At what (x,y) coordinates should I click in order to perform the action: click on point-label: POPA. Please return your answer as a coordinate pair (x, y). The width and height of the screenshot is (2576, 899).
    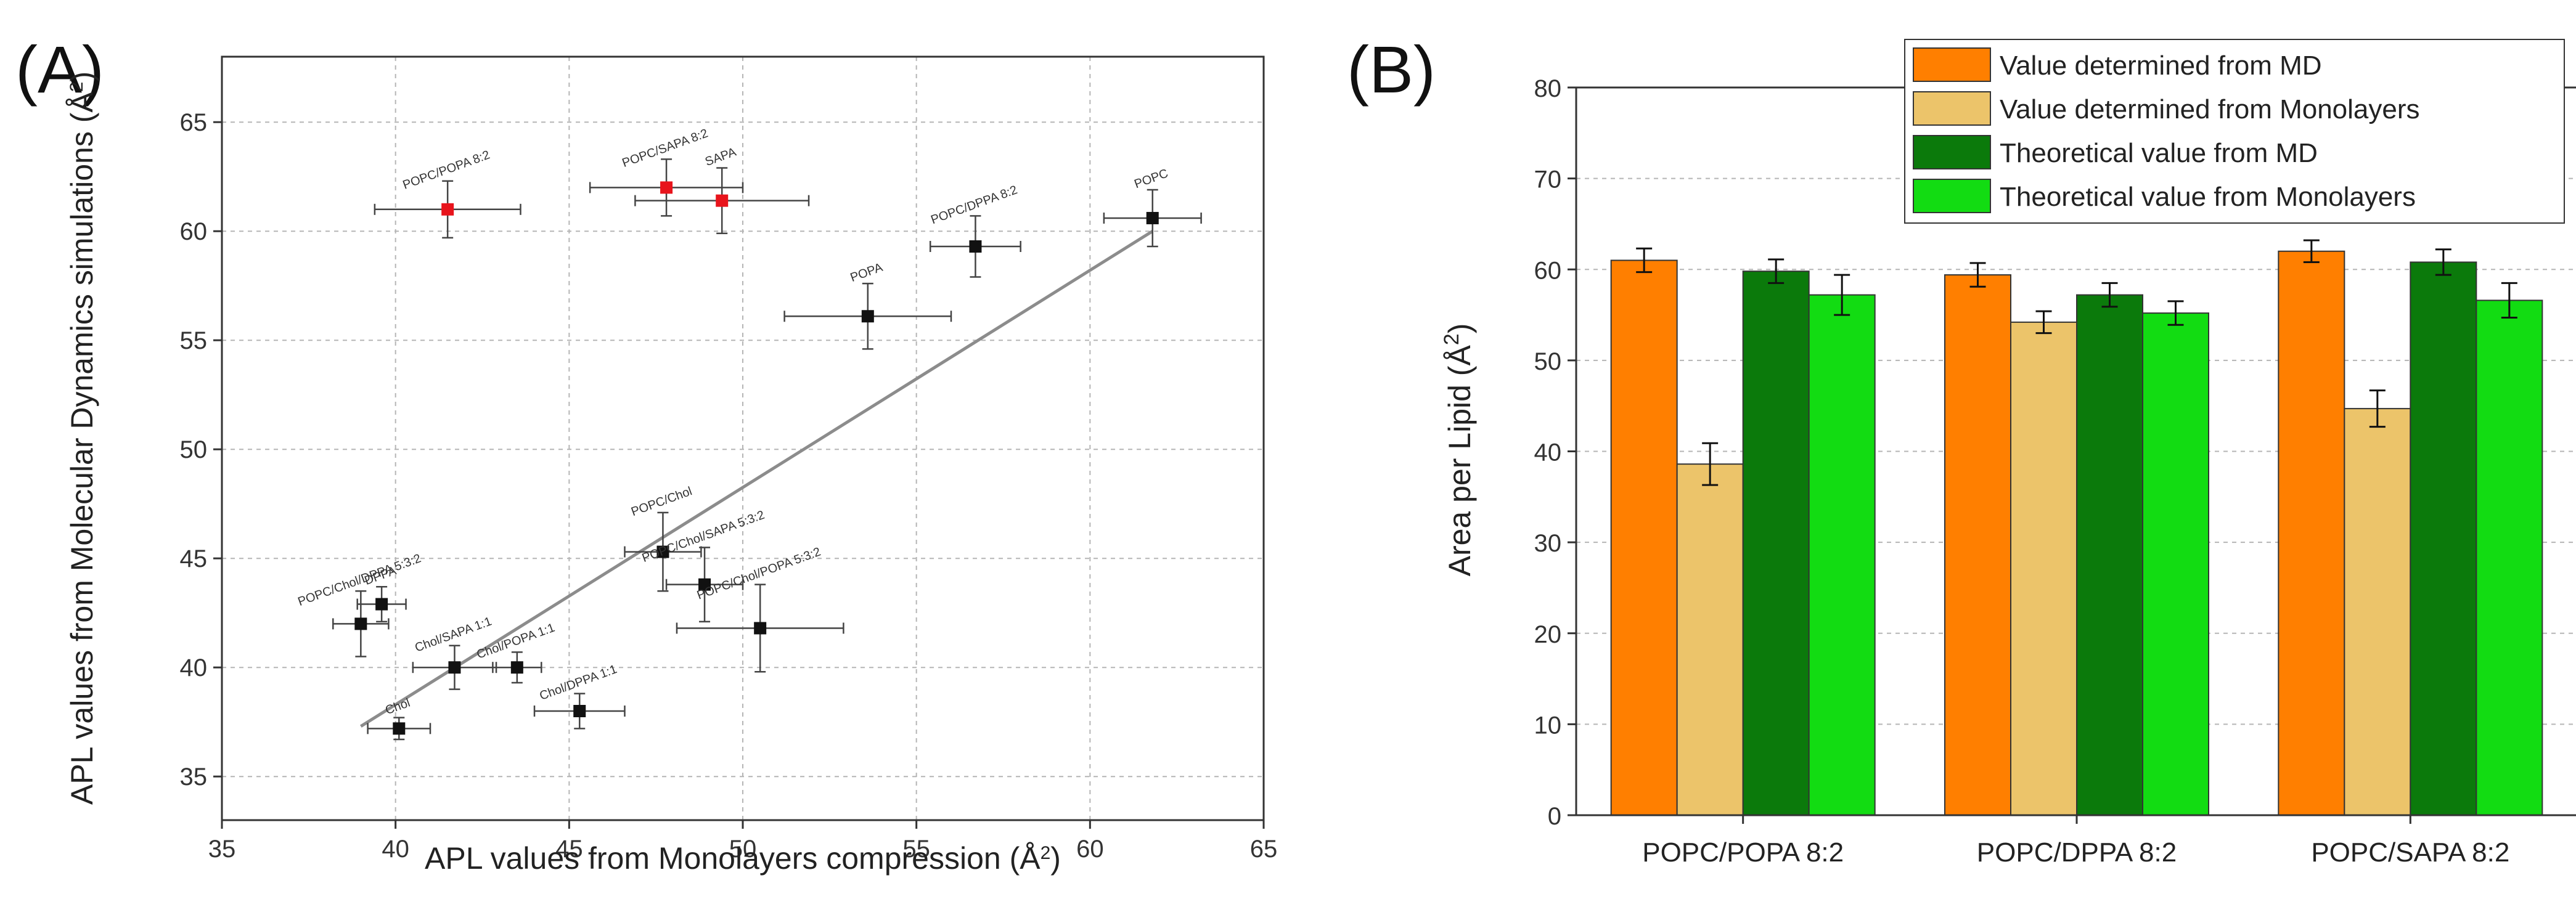
    Looking at the image, I should click on (867, 273).